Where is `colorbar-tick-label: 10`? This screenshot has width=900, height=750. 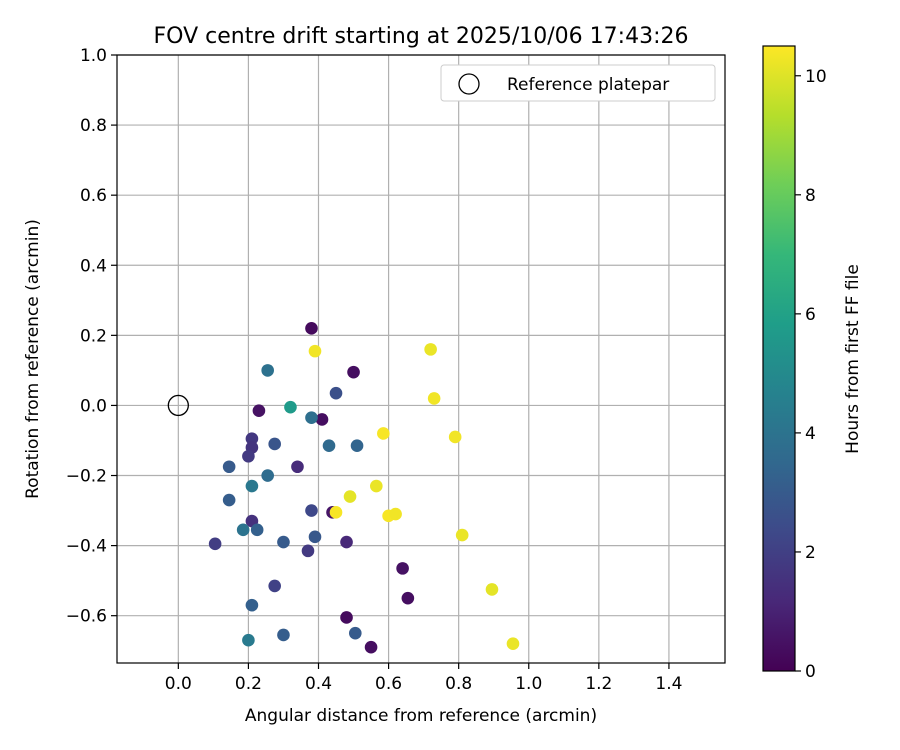
colorbar-tick-label: 10 is located at coordinates (816, 77).